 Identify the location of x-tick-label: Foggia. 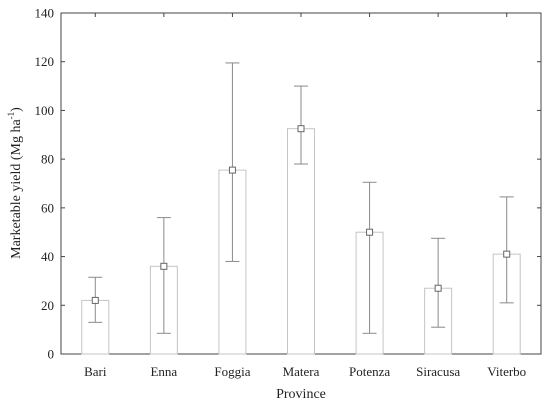
(232, 371).